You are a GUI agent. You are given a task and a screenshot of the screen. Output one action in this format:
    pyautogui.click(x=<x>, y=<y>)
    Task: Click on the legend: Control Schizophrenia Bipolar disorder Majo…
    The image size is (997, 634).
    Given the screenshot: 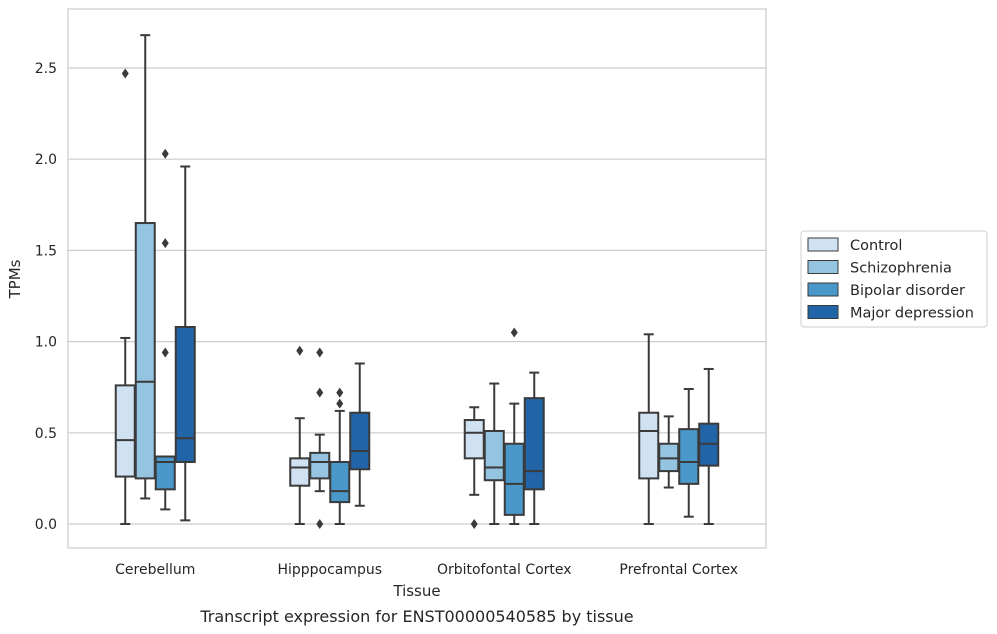 What is the action you would take?
    pyautogui.click(x=894, y=279)
    